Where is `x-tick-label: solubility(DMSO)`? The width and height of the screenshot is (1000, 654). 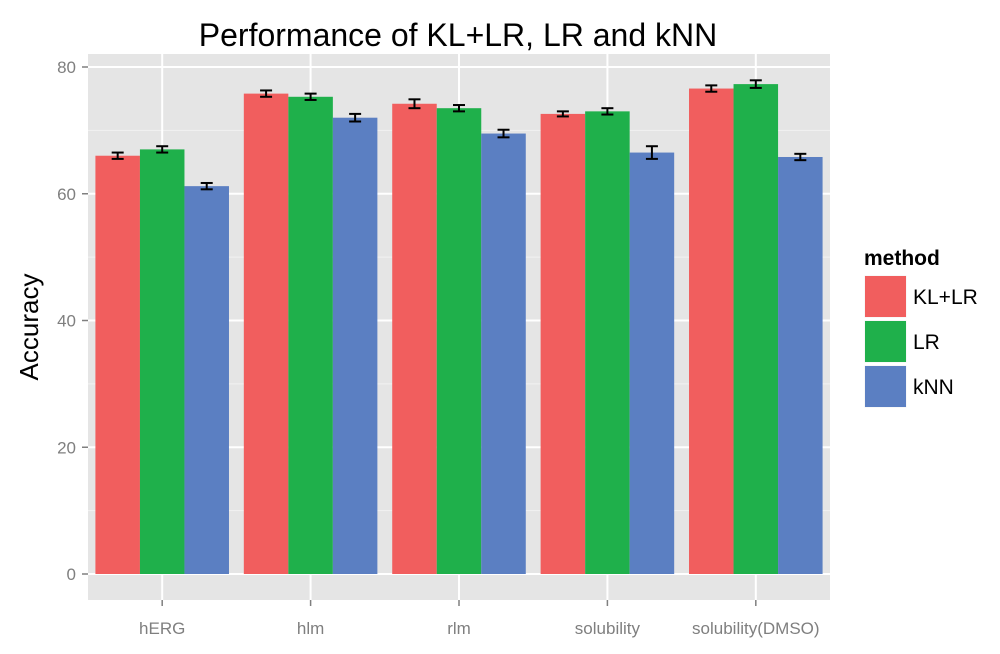
x-tick-label: solubility(DMSO) is located at coordinates (756, 628).